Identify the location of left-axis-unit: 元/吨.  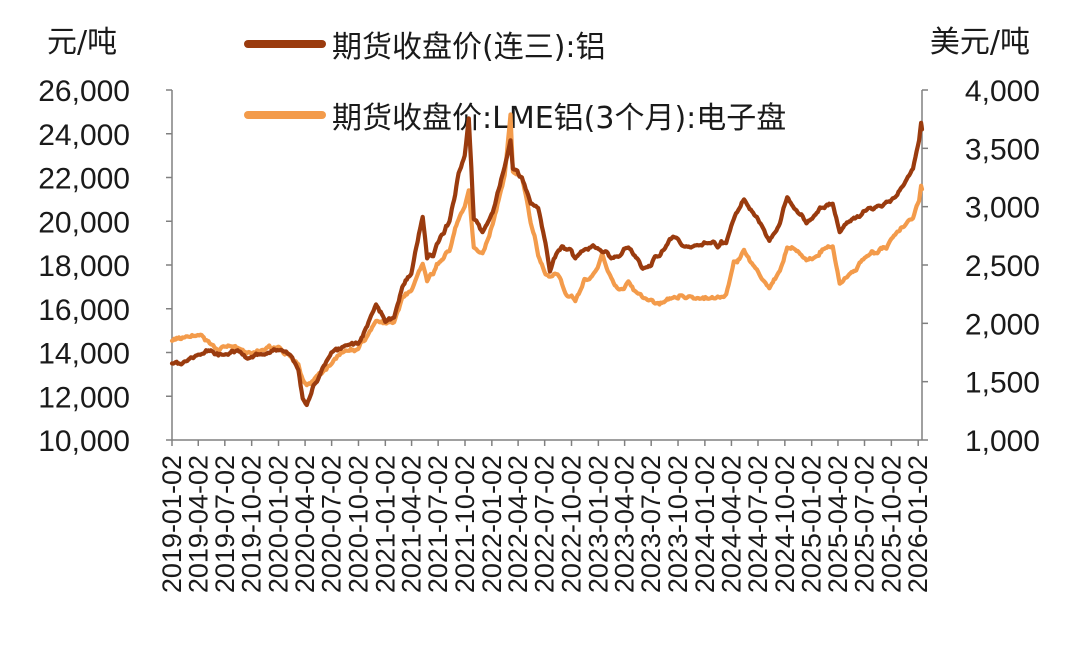
(82, 42).